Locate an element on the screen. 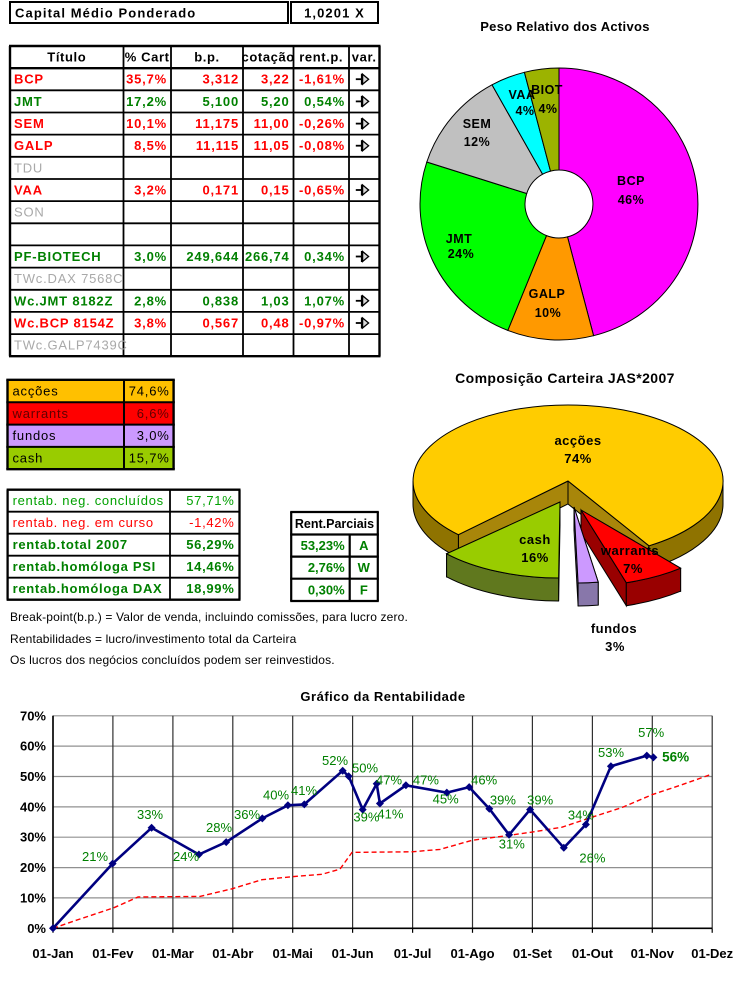 This screenshot has height=982, width=749. svg-text: Capital Médio Ponderado is located at coordinates (105, 13).